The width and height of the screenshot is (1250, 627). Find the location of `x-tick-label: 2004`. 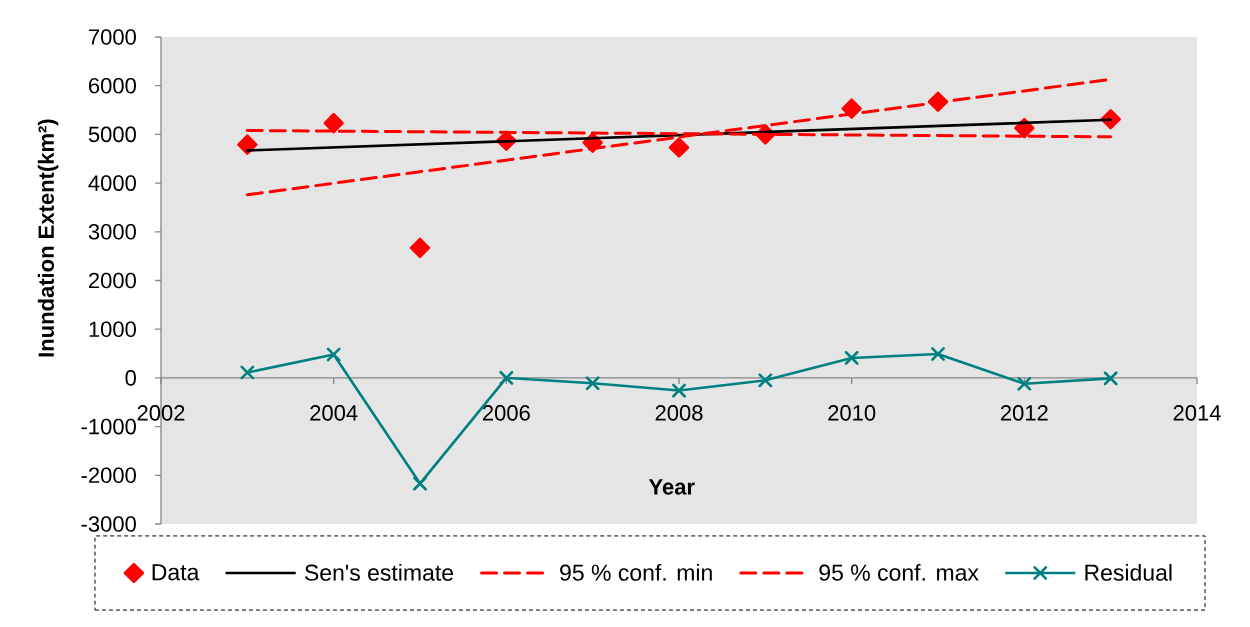

x-tick-label: 2004 is located at coordinates (334, 413).